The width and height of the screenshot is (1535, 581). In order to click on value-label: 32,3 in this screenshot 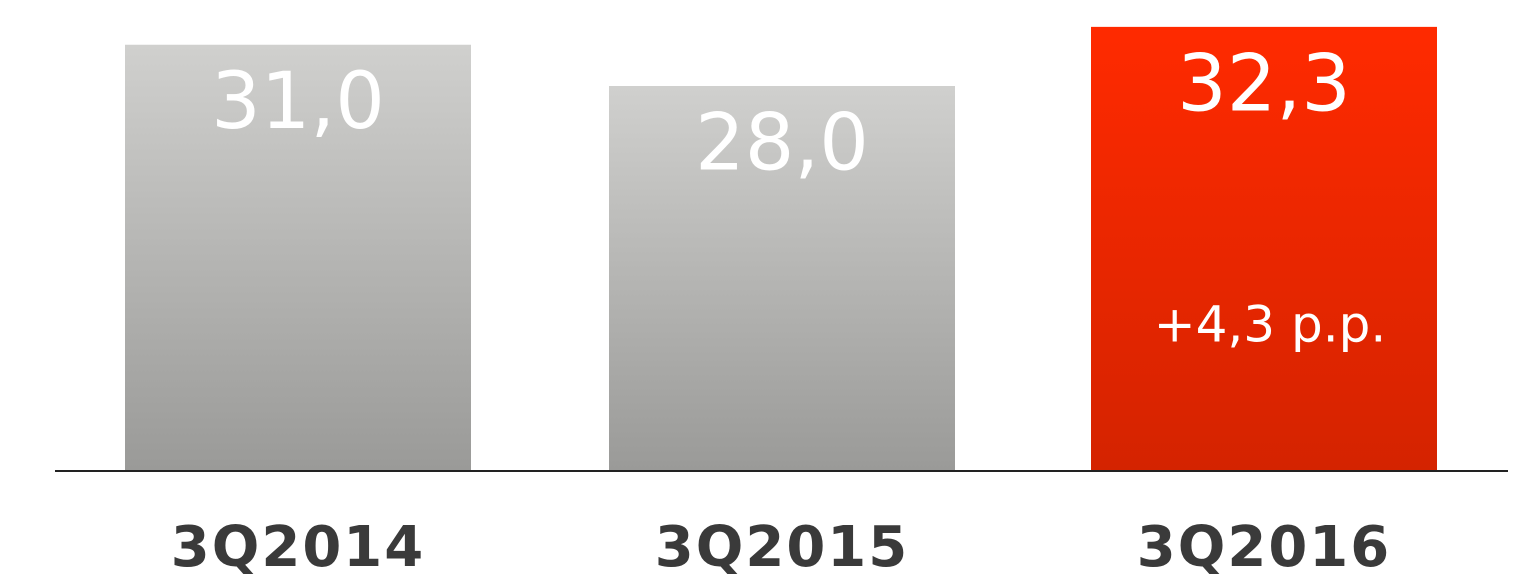, I will do `click(1264, 84)`.